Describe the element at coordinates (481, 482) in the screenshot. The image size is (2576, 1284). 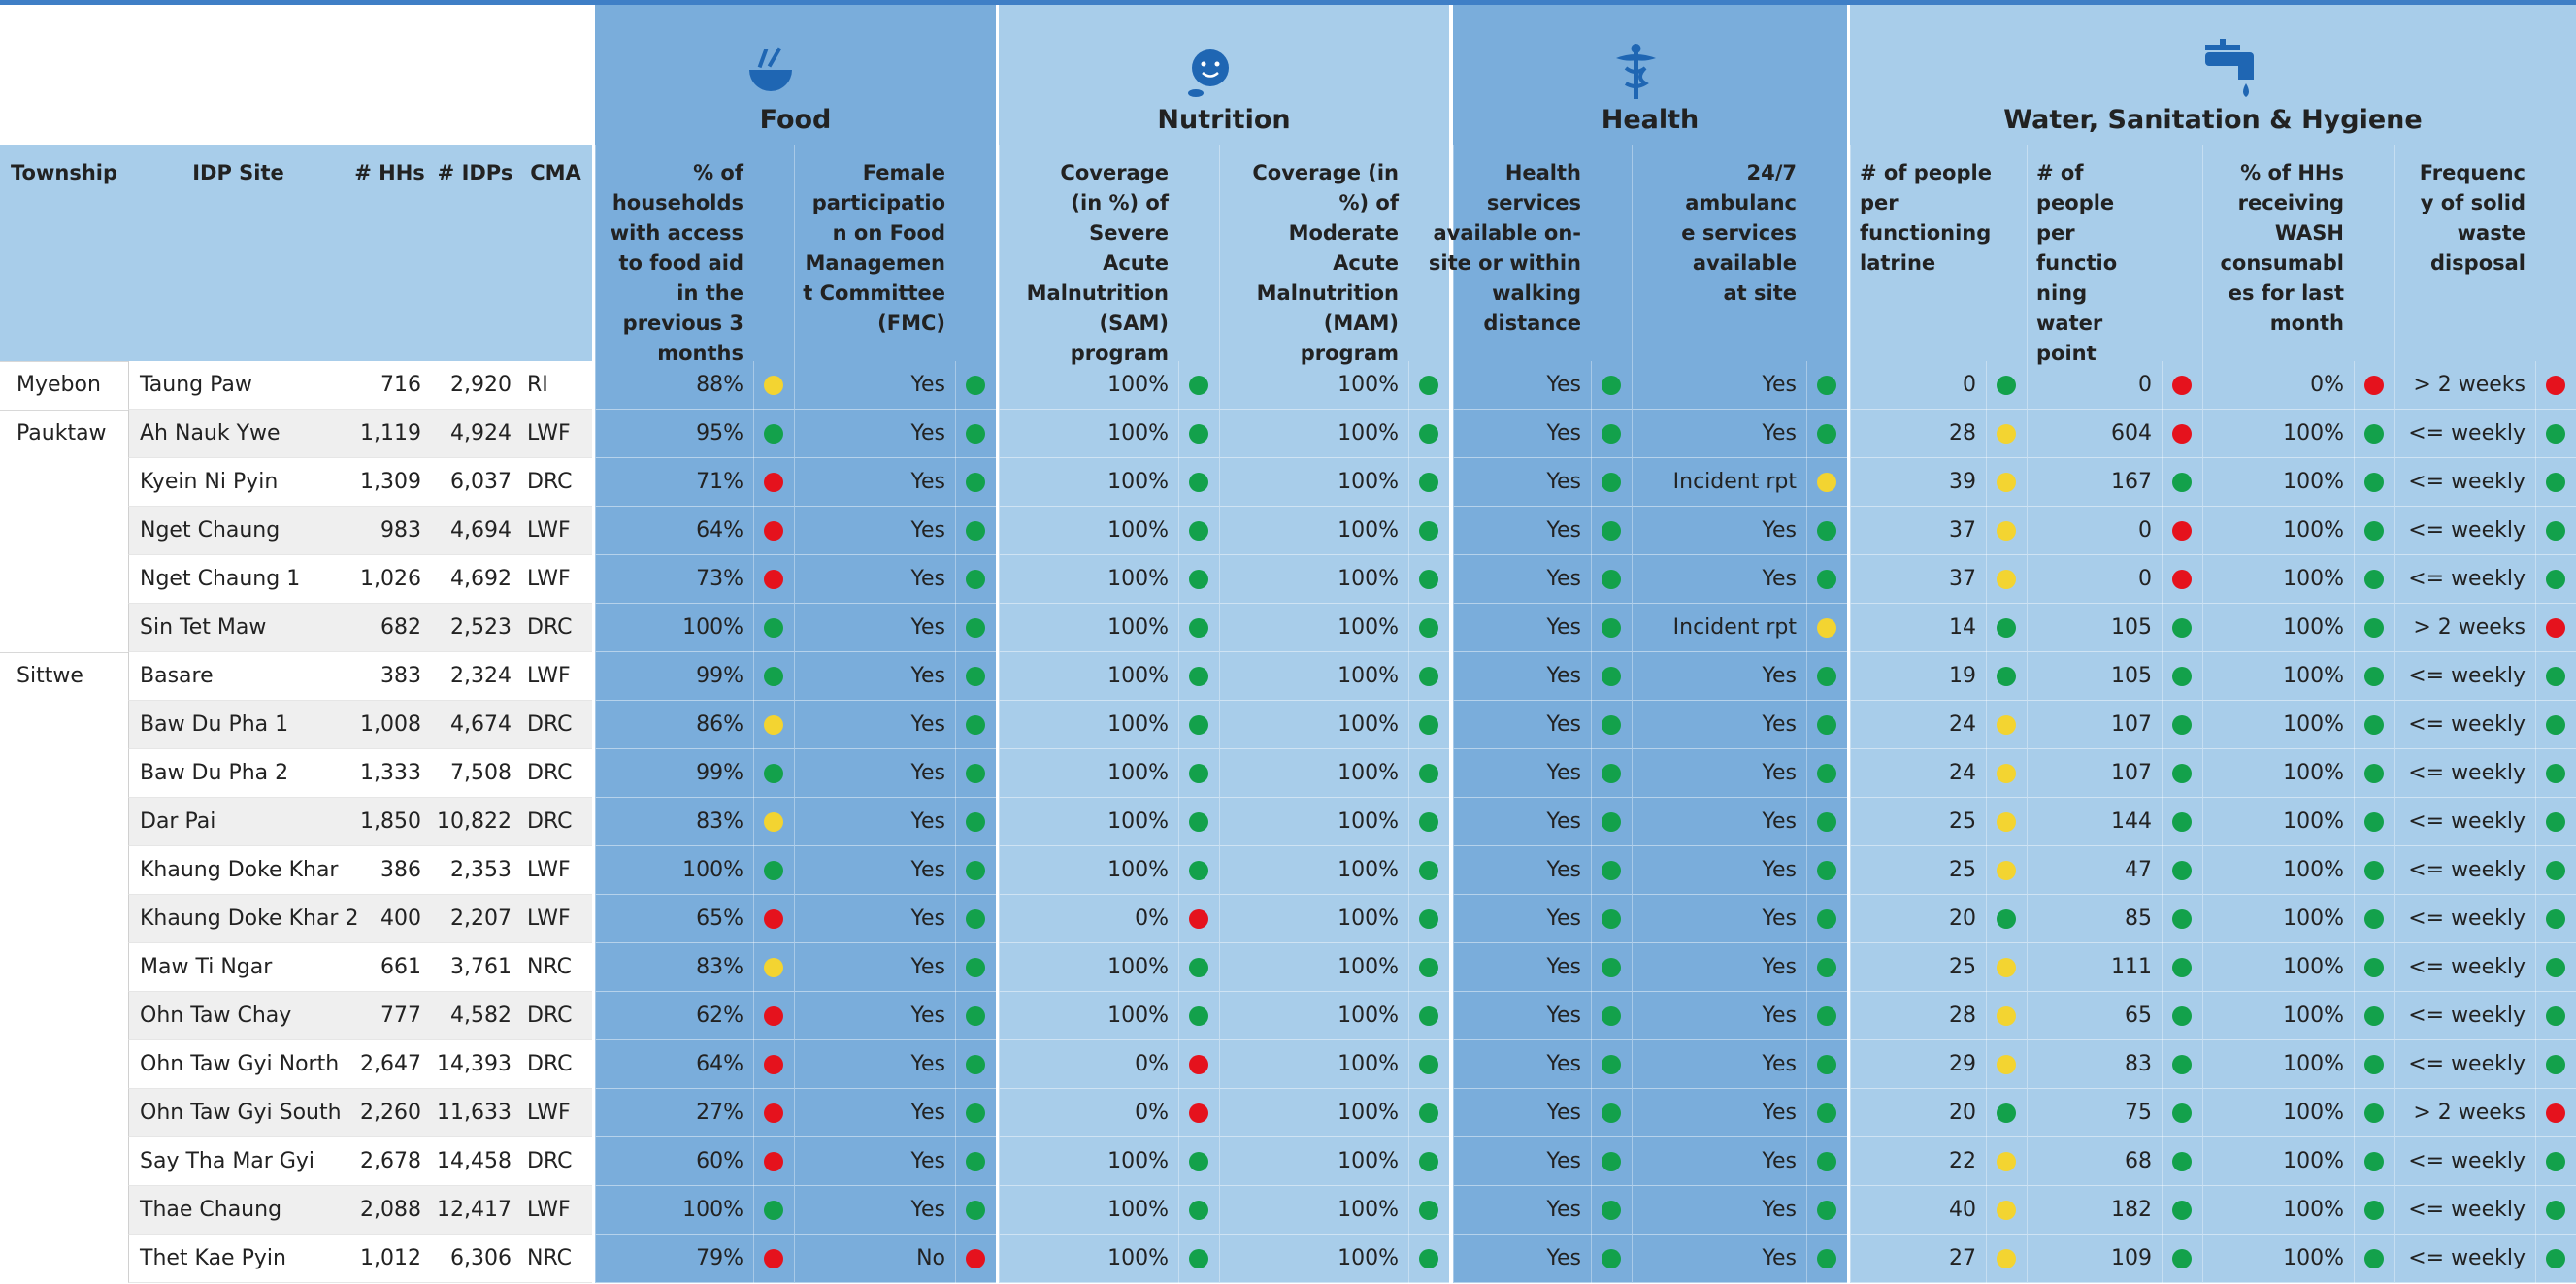
I see `idps: 6,037` at that location.